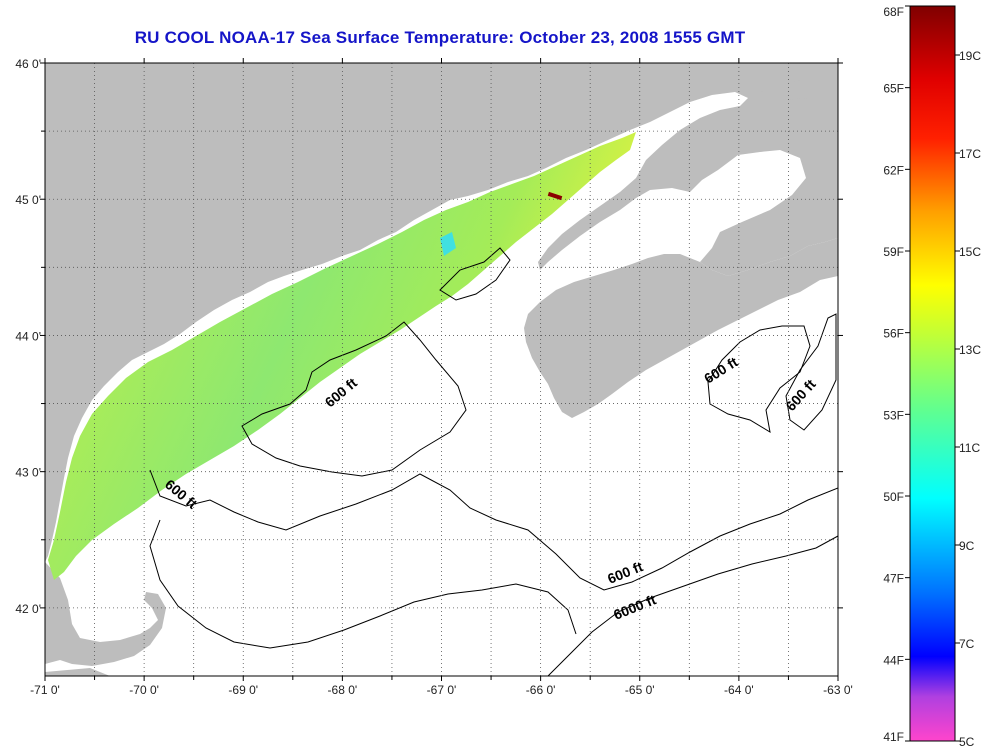 The width and height of the screenshot is (984, 754). I want to click on colorbar-c-label: 9C, so click(967, 546).